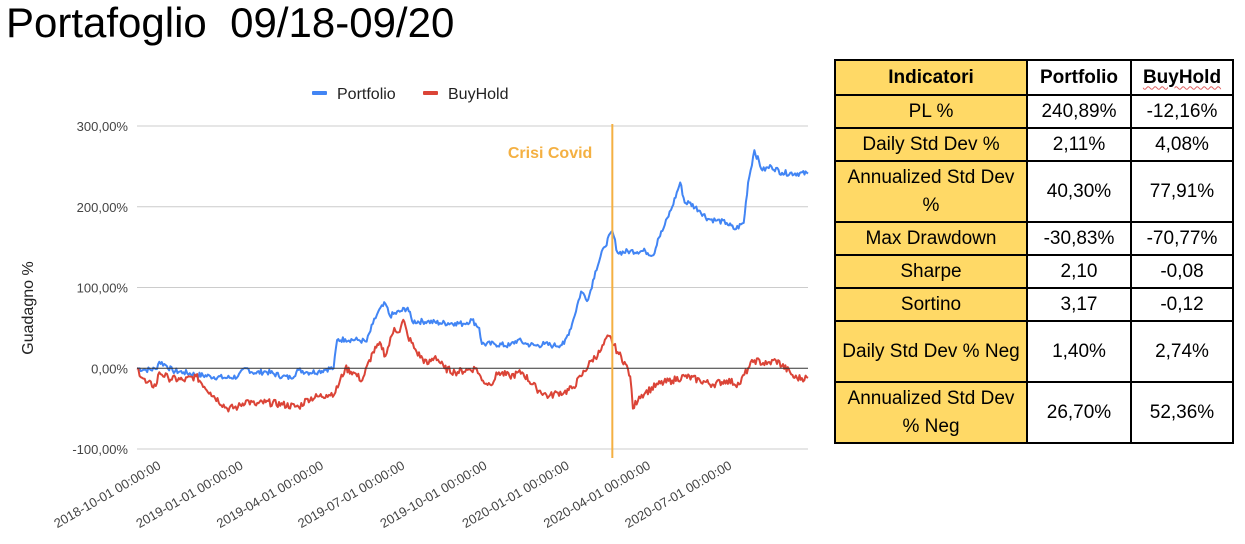 The height and width of the screenshot is (544, 1245). What do you see at coordinates (931, 191) in the screenshot?
I see `row-label: Annualized Std Dev %` at bounding box center [931, 191].